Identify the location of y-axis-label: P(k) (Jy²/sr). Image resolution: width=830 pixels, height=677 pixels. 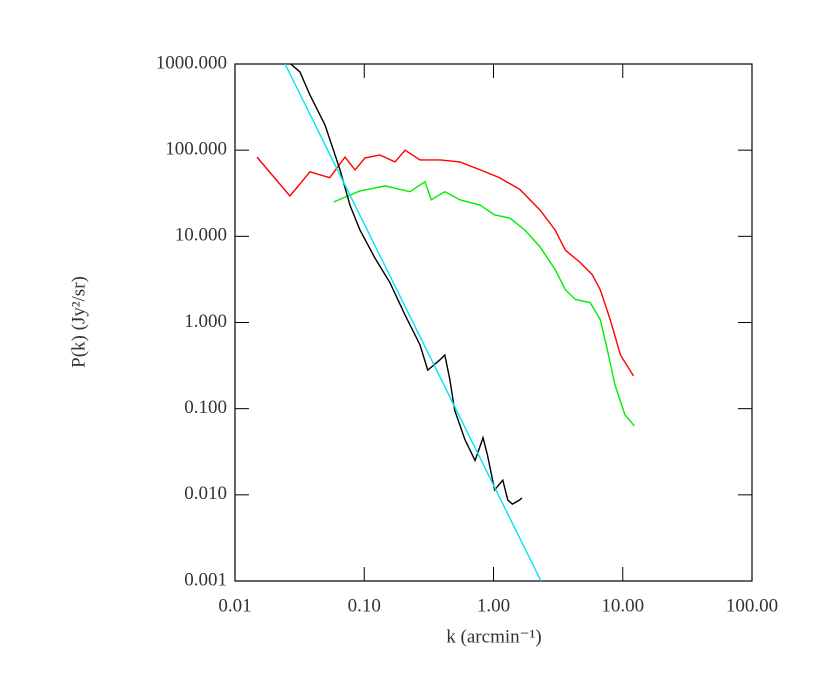
(78, 322).